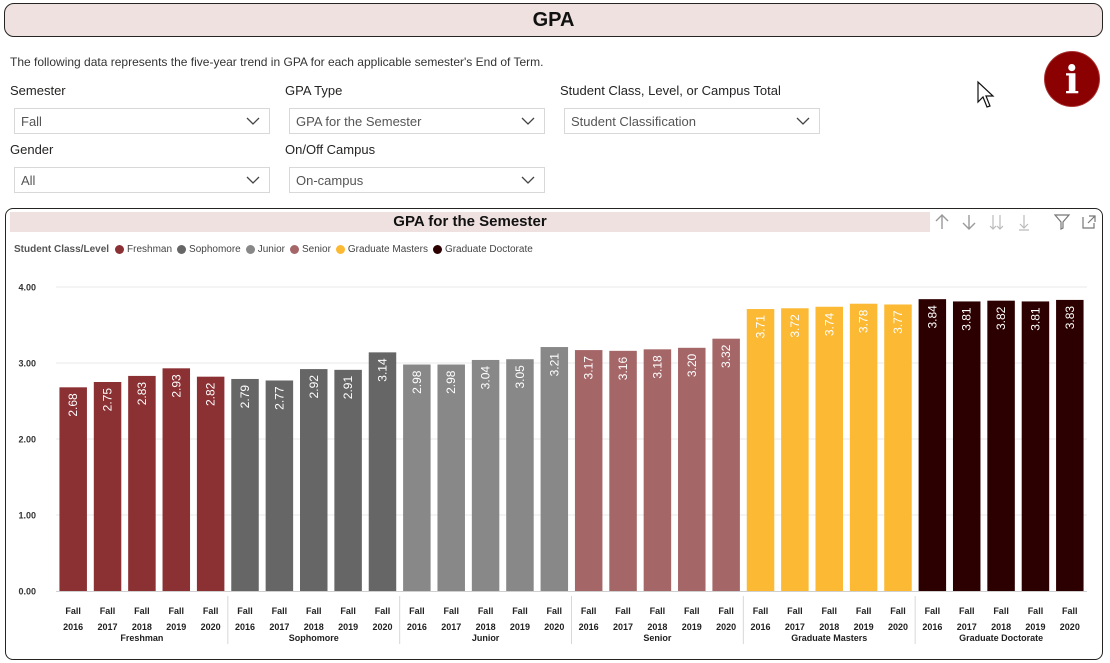  What do you see at coordinates (692, 121) in the screenshot?
I see `student-class-dropdown: Student Classification` at bounding box center [692, 121].